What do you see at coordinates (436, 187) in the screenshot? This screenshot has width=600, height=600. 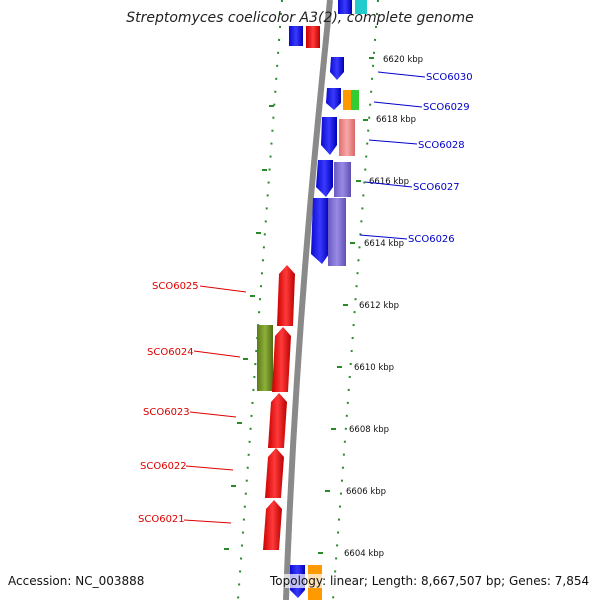 I see `gene-label-sco6027: SCO6027` at bounding box center [436, 187].